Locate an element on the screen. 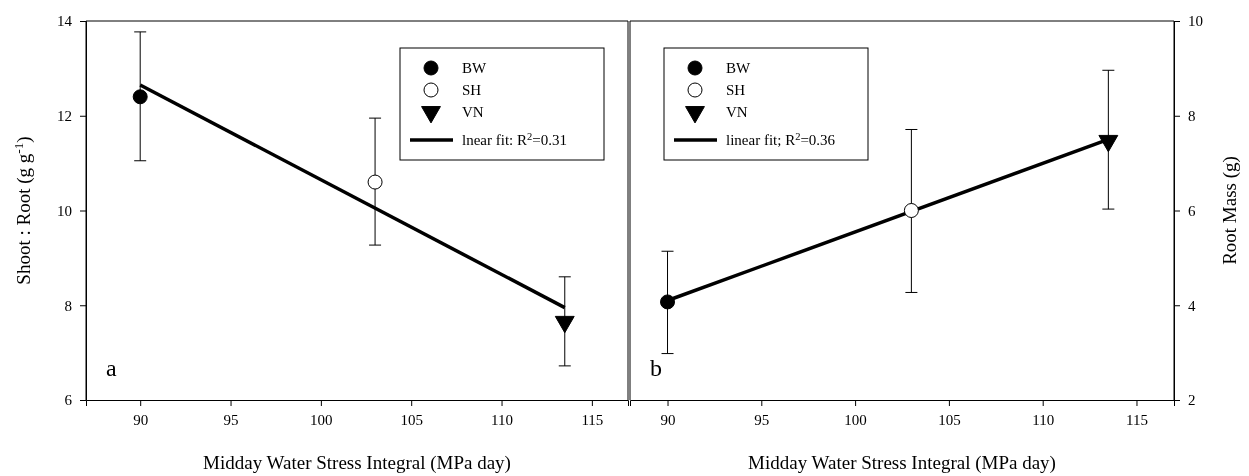 Image resolution: width=1249 pixels, height=476 pixels. y-tick-label: 14 is located at coordinates (65, 21).